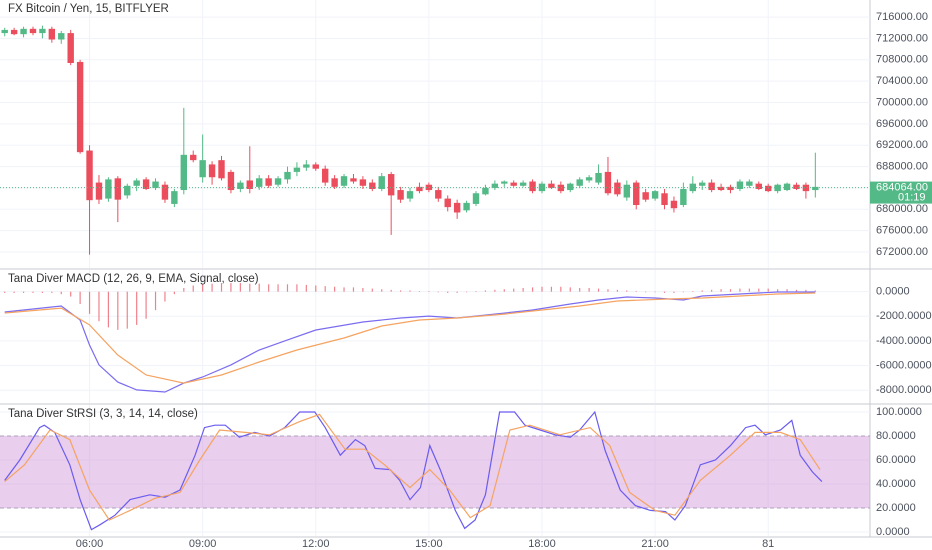  I want to click on y-tick-label: 60.0000, so click(896, 460).